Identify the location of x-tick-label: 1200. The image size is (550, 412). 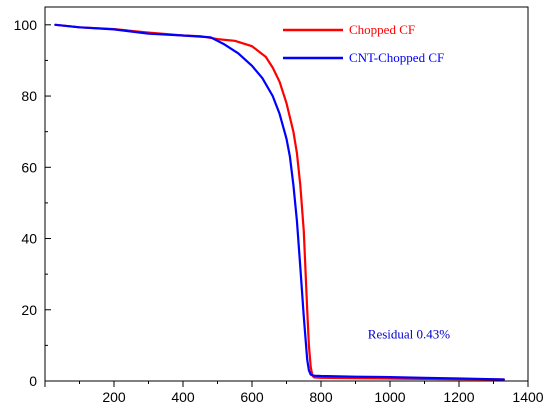
(458, 397).